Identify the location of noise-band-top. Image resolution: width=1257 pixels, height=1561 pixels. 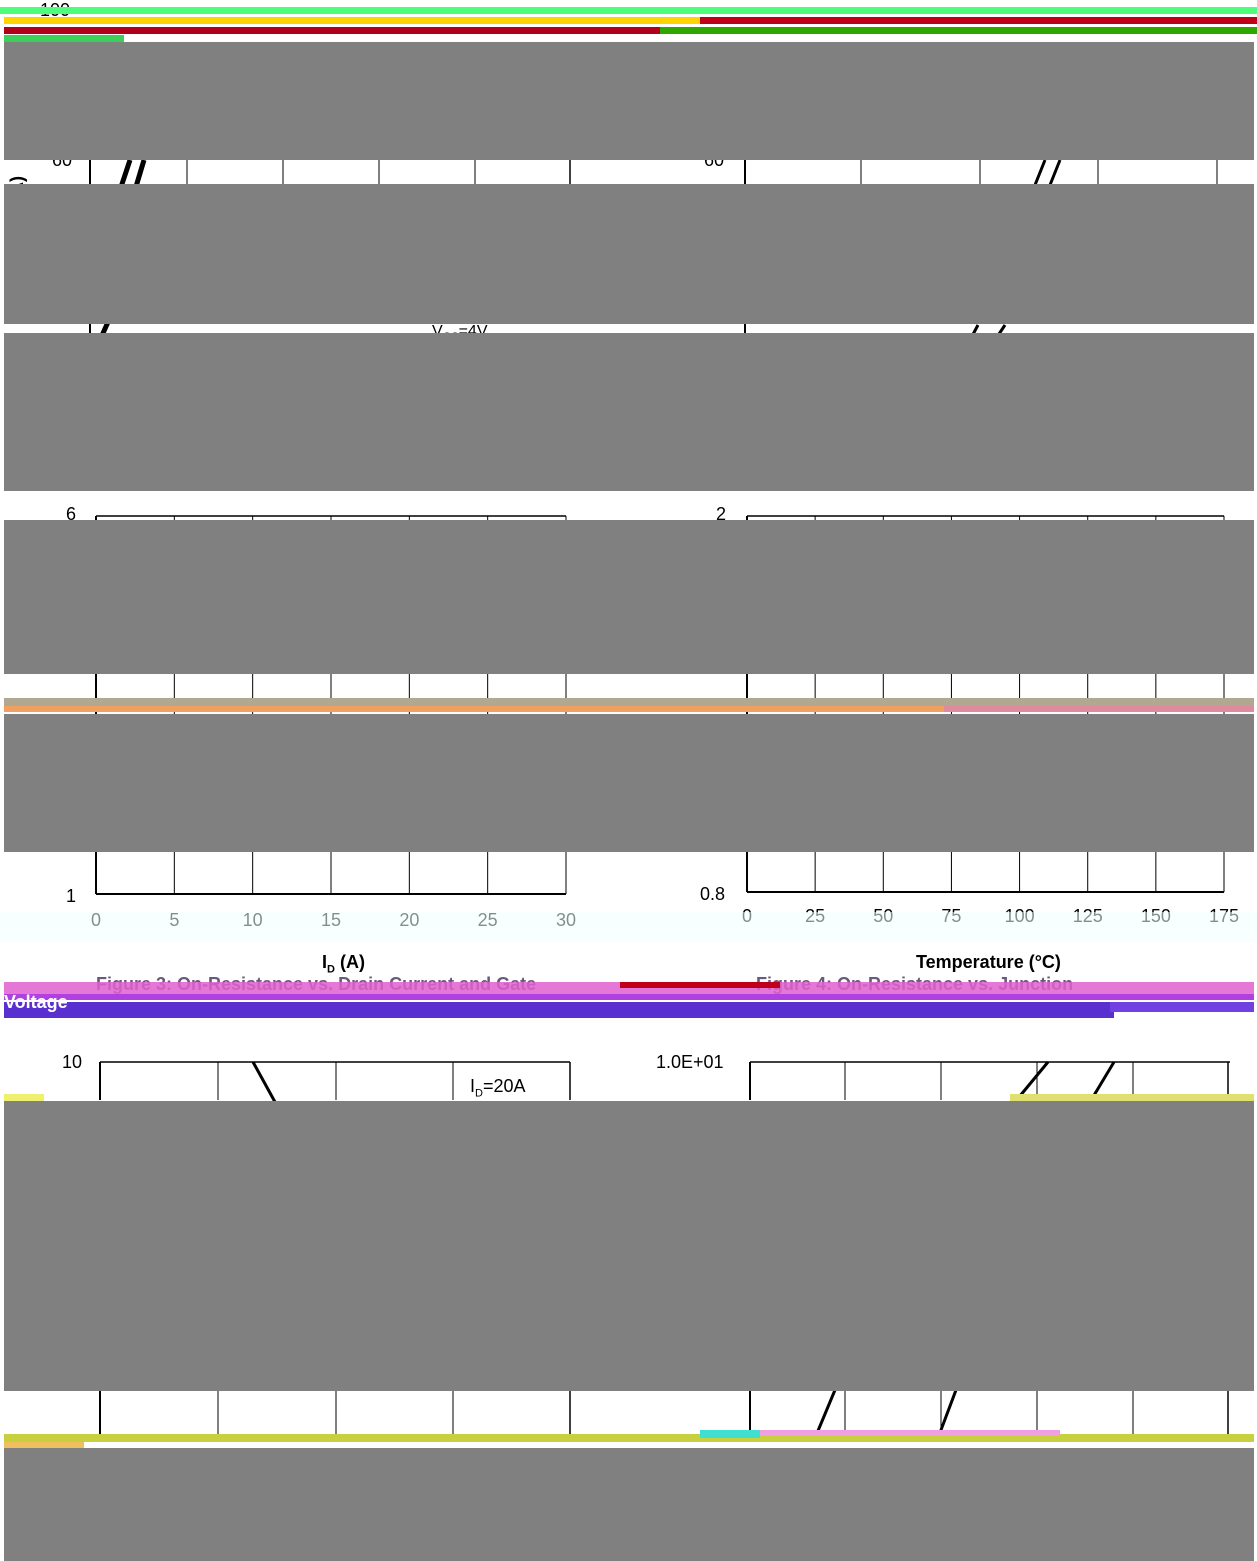
(628, 25).